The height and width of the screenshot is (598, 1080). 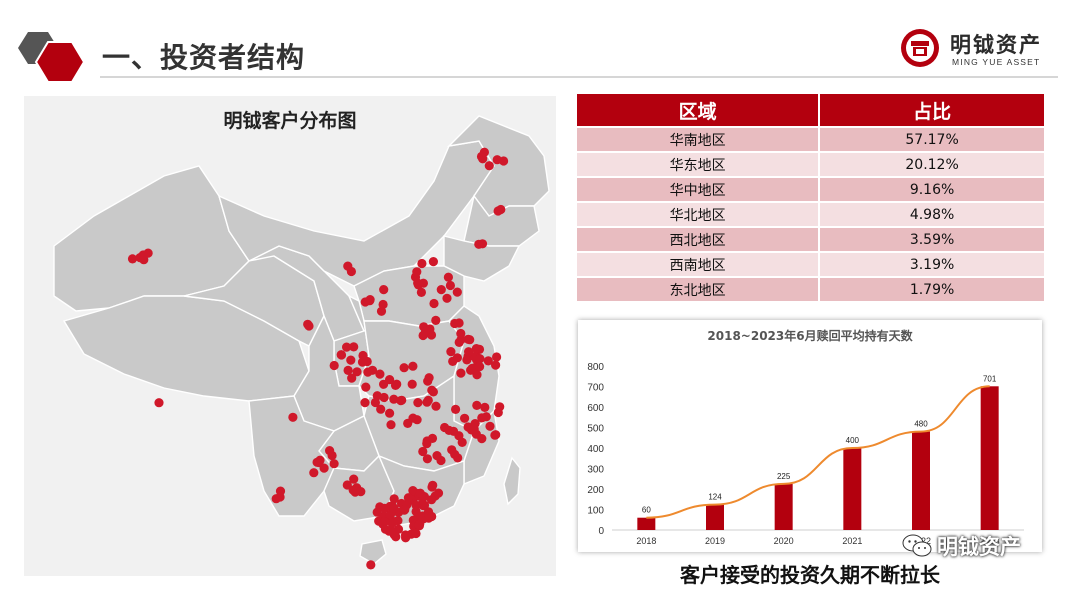 I want to click on brand-logo: 明钺资产 MING YUE ASSET, so click(x=980, y=48).